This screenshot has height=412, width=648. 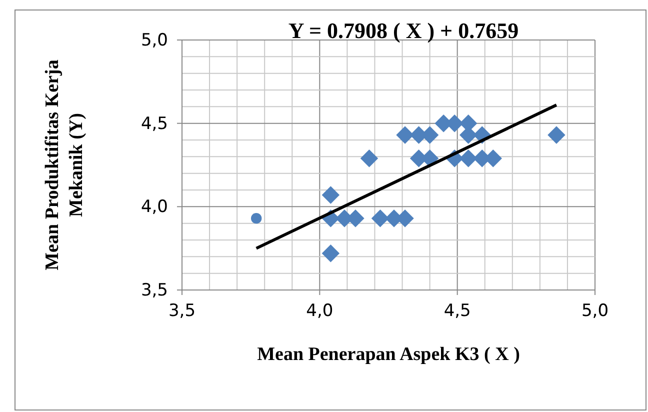 I want to click on x-axis-title: Mean Penerapan Aspek K3 ( X ), so click(x=388, y=354).